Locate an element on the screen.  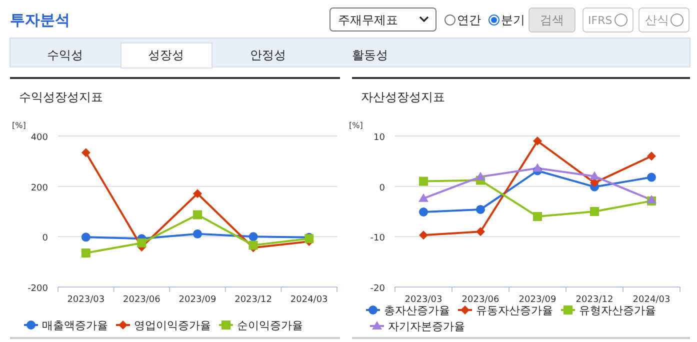
y-tick-label: -10 is located at coordinates (378, 239).